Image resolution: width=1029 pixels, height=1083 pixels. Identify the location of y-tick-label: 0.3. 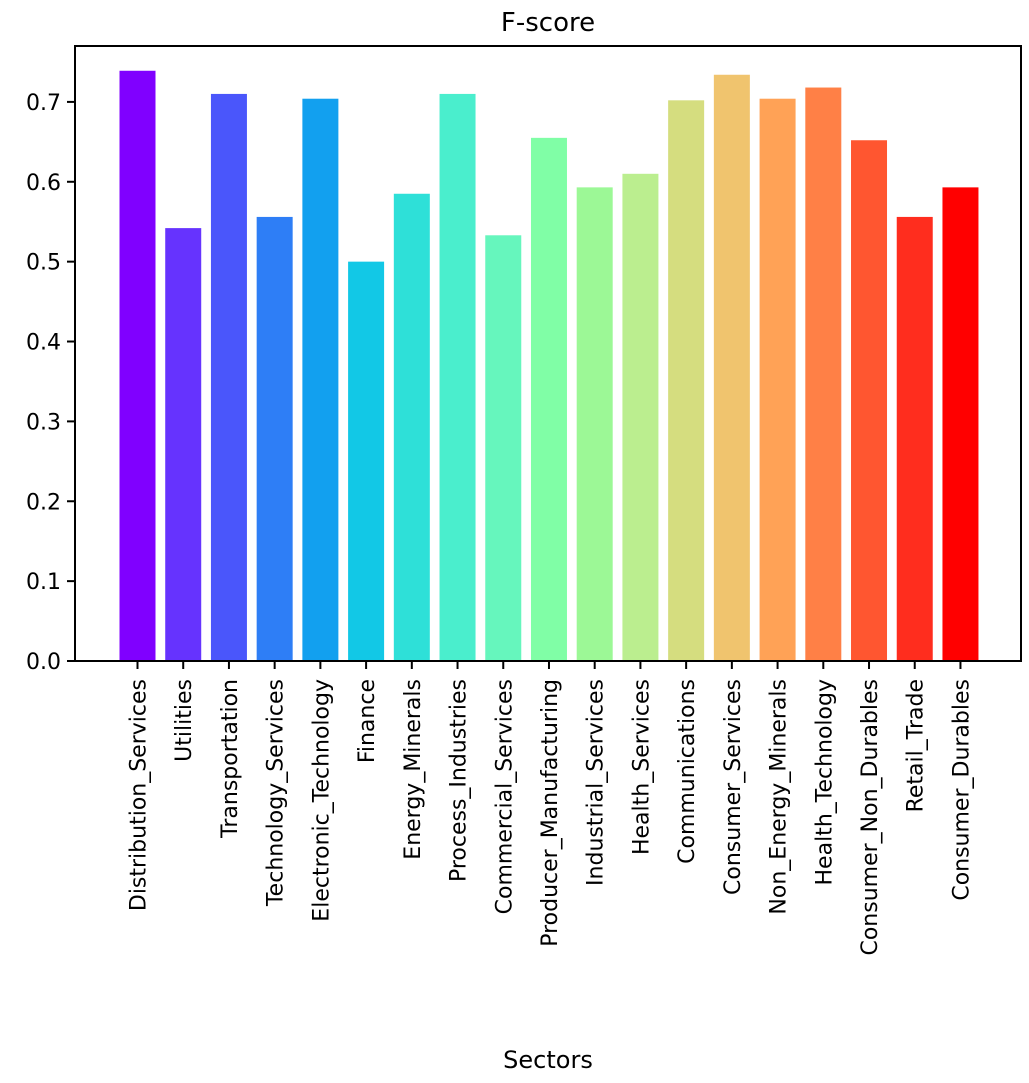
(43, 422).